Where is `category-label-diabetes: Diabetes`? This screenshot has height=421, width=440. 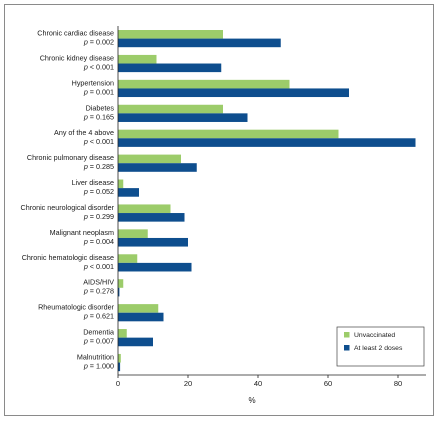 category-label-diabetes: Diabetes is located at coordinates (100, 107).